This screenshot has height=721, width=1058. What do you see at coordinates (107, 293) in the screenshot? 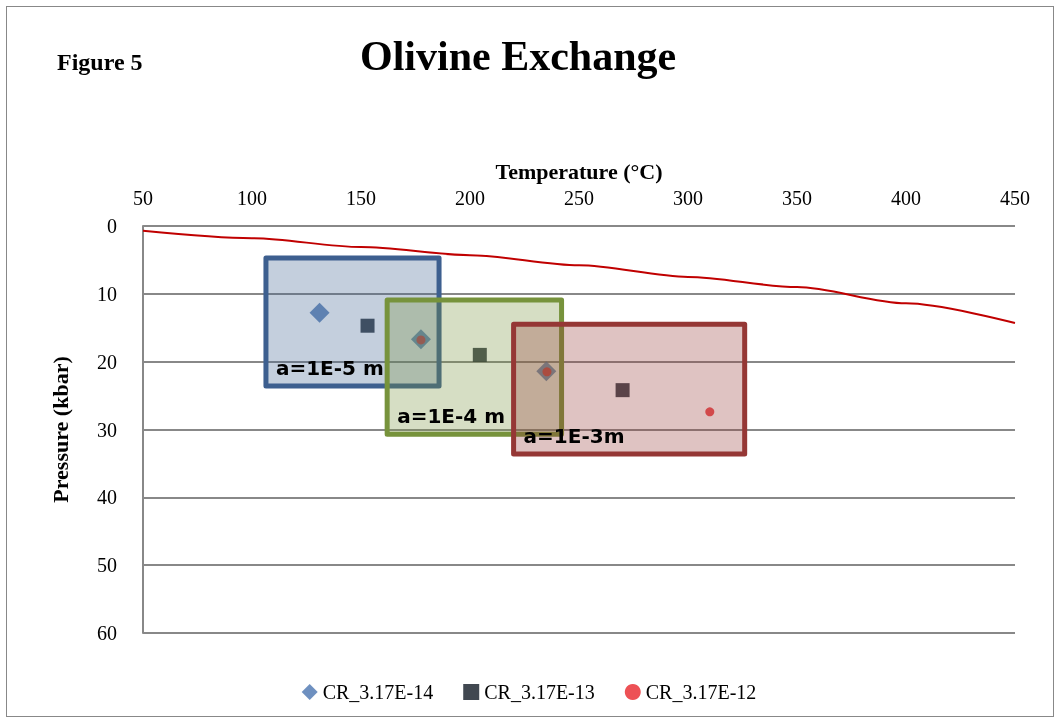
I see `y-tick-label: 10` at bounding box center [107, 293].